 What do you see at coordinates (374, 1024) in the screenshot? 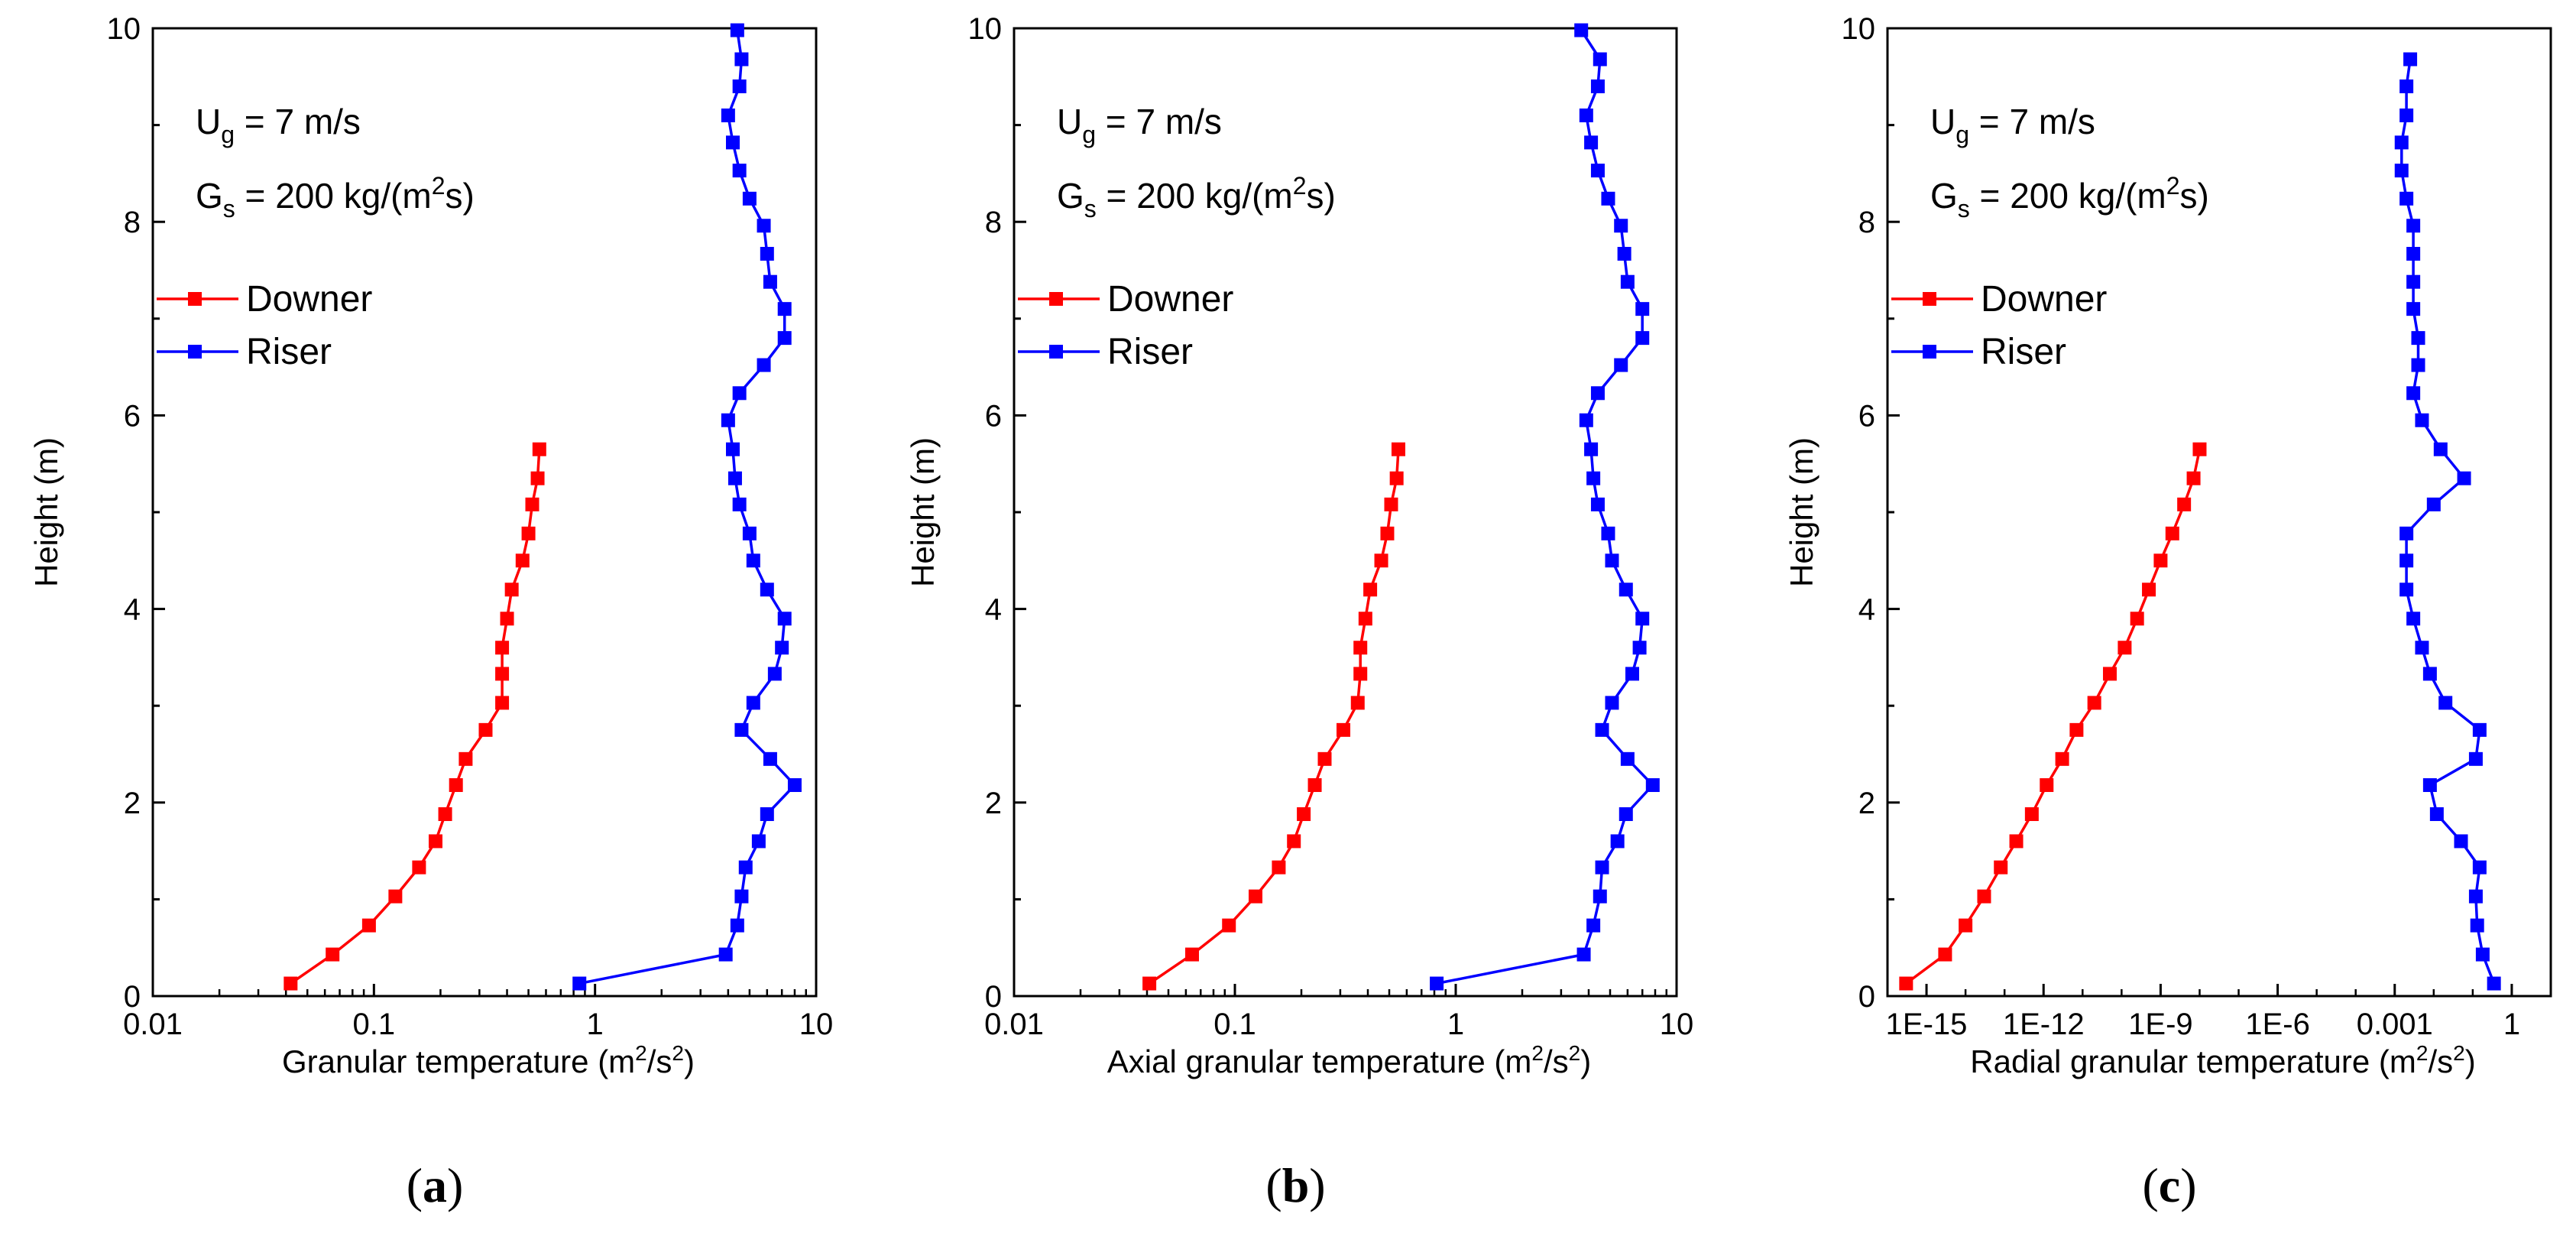
I see `x-tick-label: 0.1` at bounding box center [374, 1024].